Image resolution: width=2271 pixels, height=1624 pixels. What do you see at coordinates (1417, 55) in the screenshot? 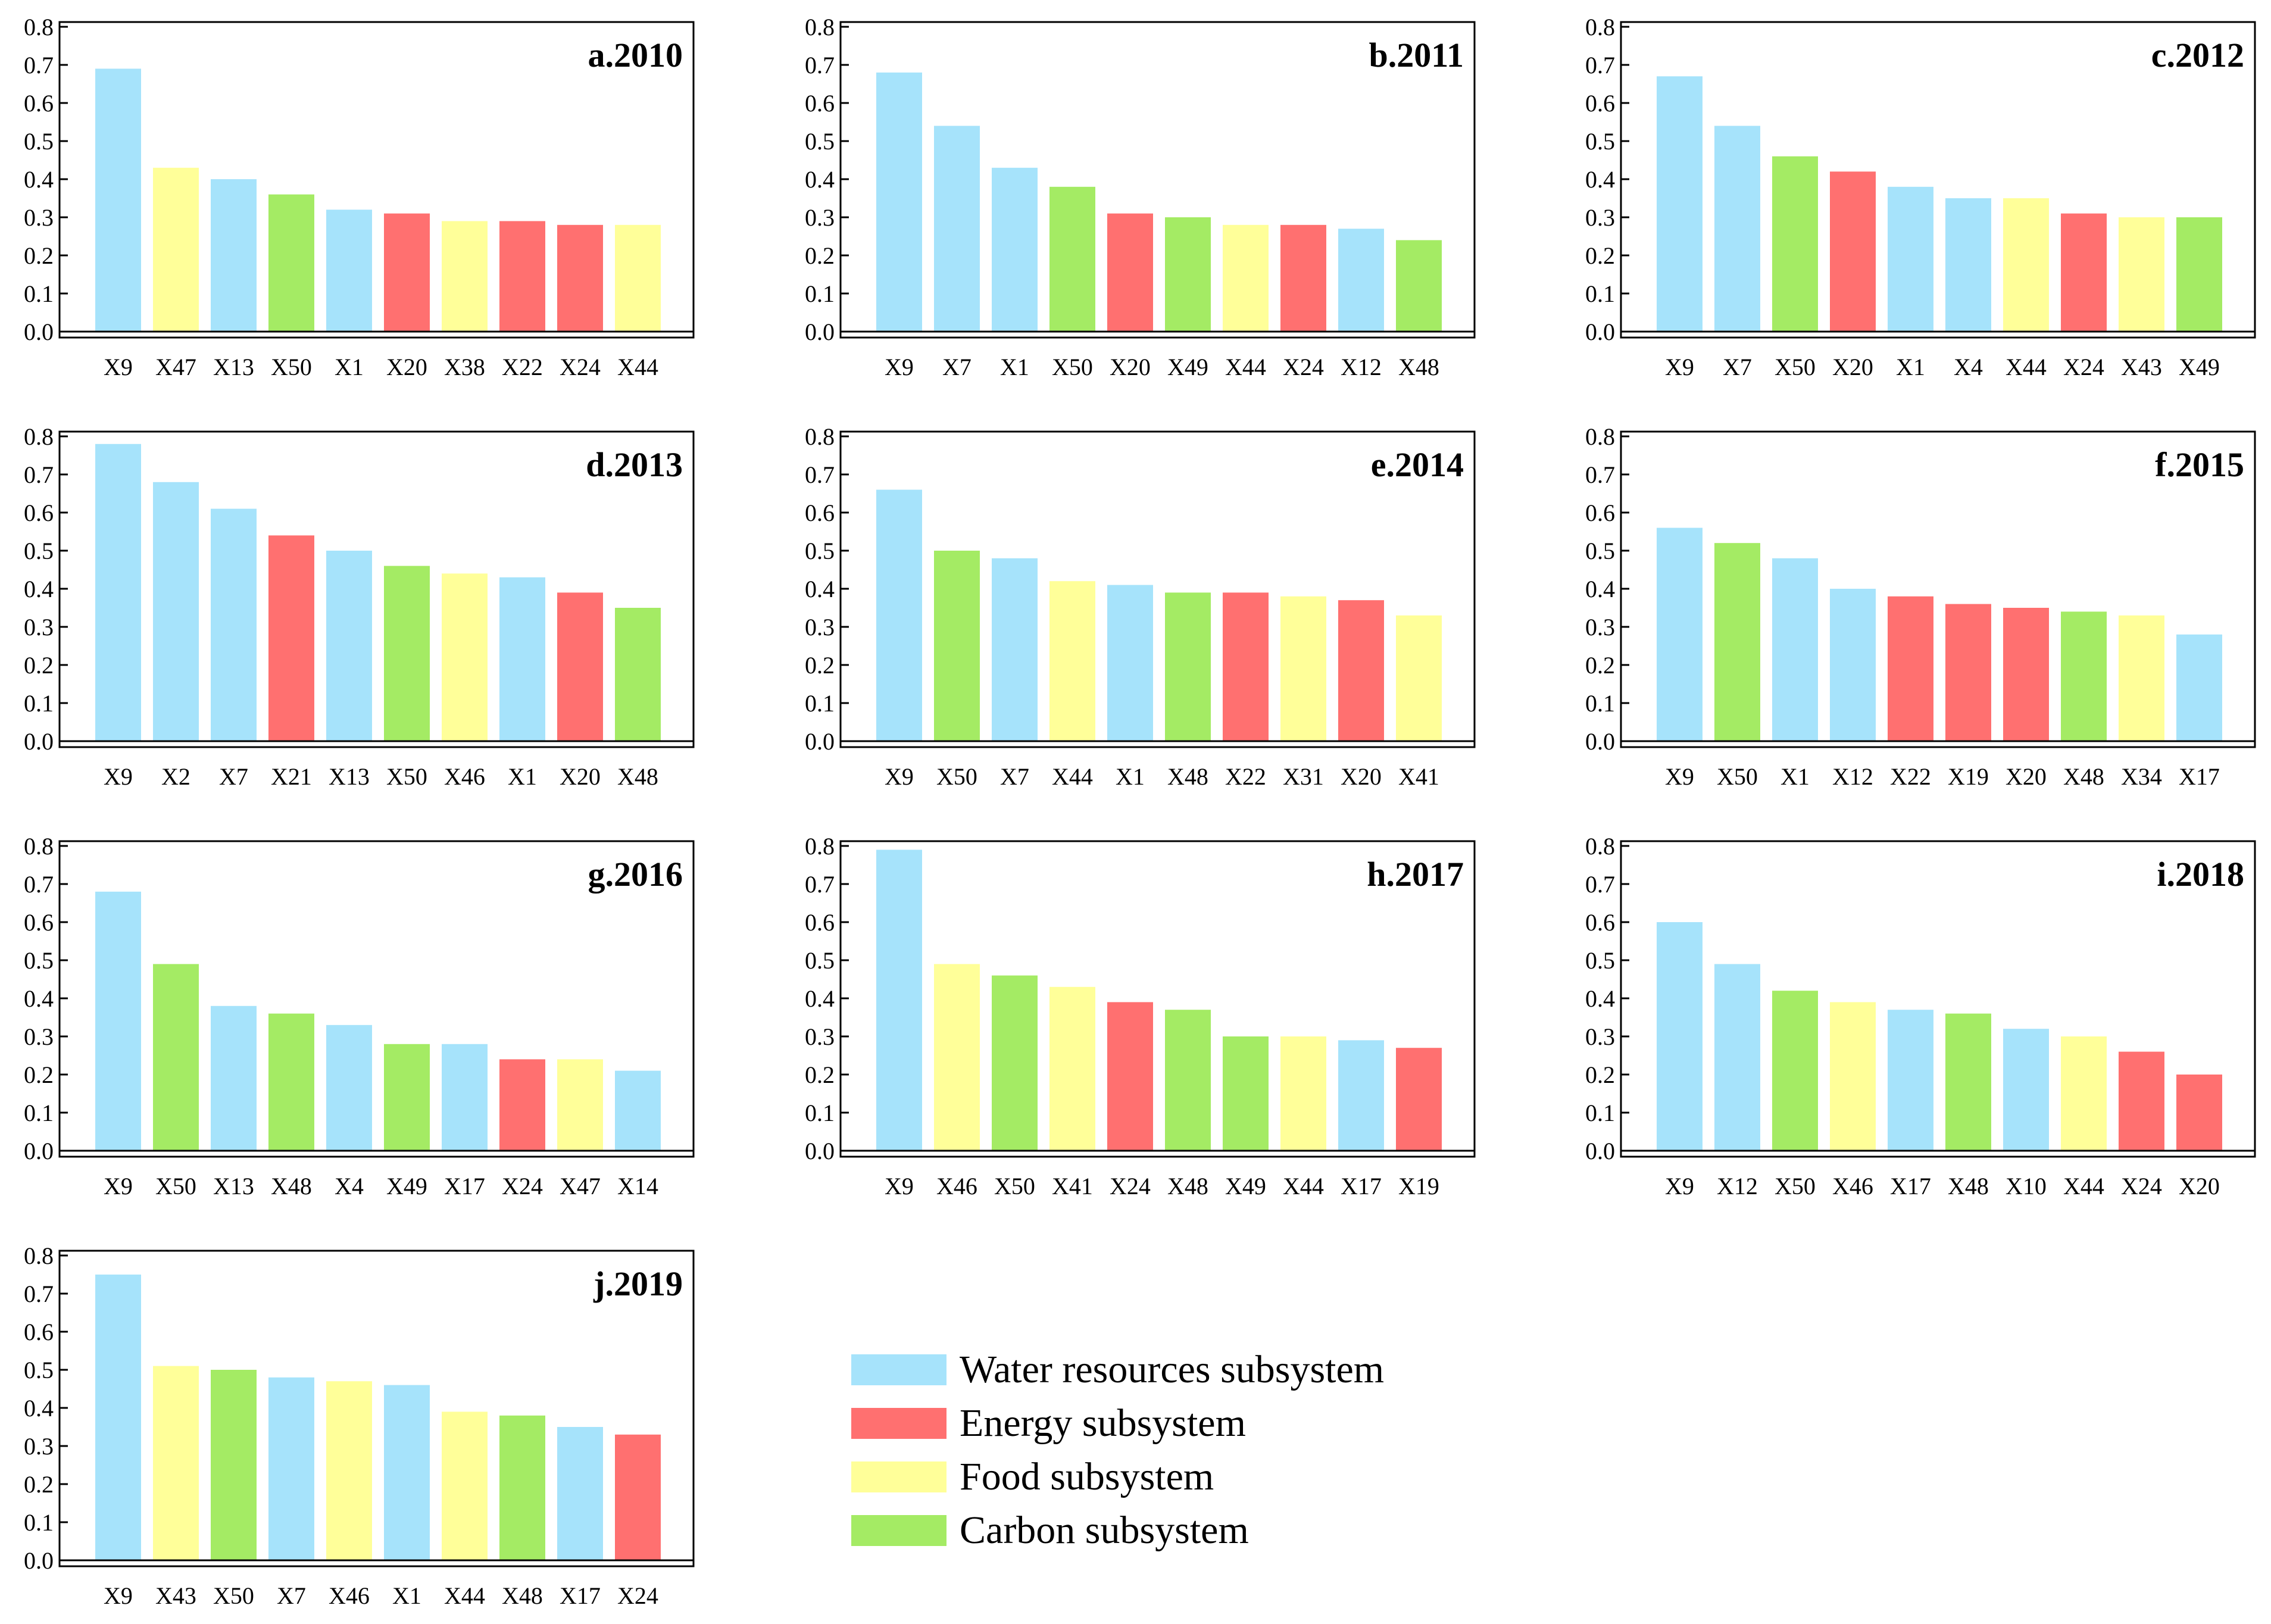
I see `panel-title: b.2011` at bounding box center [1417, 55].